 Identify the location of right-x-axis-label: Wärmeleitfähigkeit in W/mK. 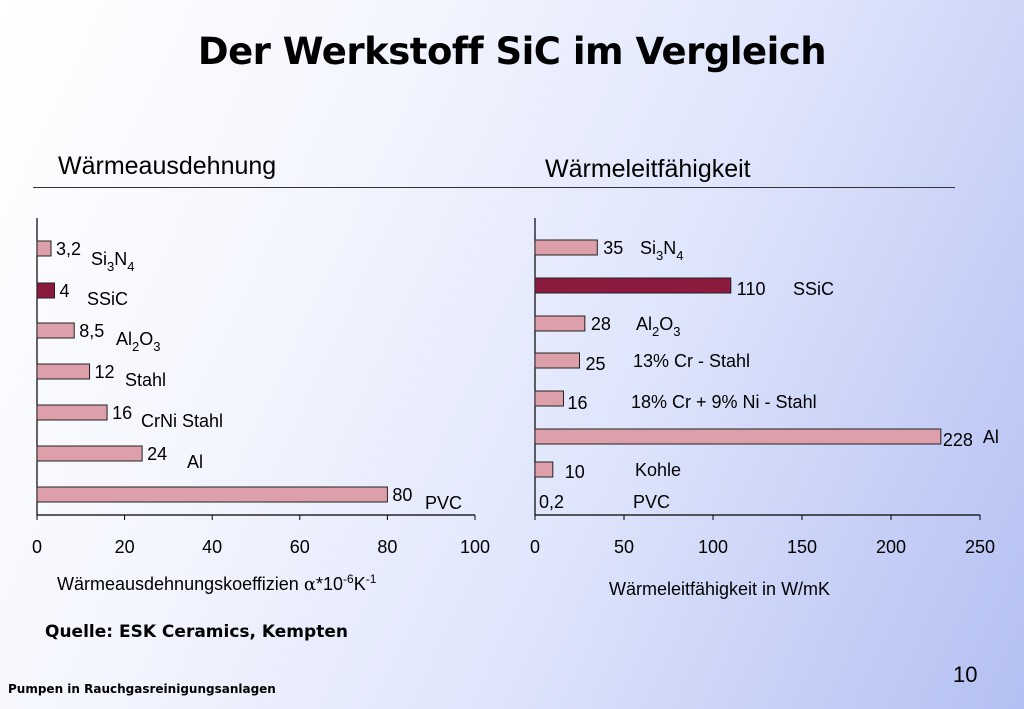
(719, 589).